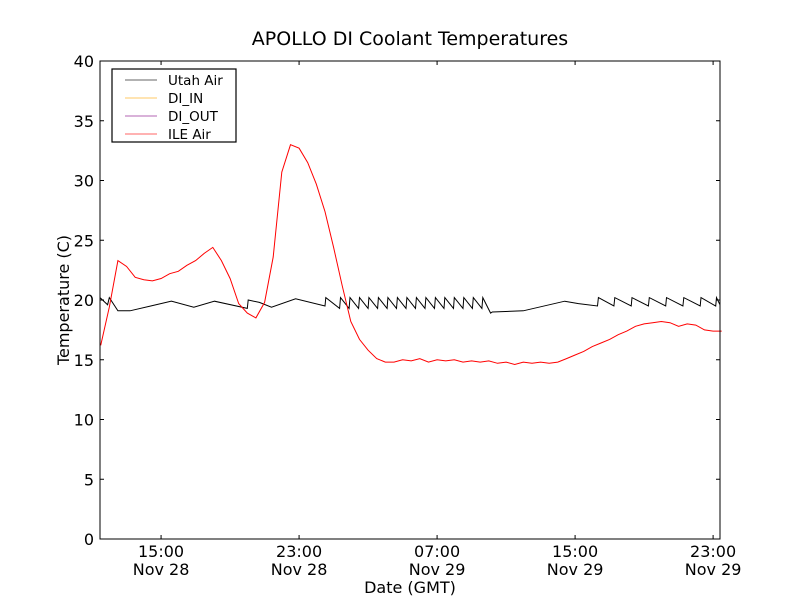 The width and height of the screenshot is (800, 604). Describe the element at coordinates (189, 135) in the screenshot. I see `legend-label: ILE Air` at that location.